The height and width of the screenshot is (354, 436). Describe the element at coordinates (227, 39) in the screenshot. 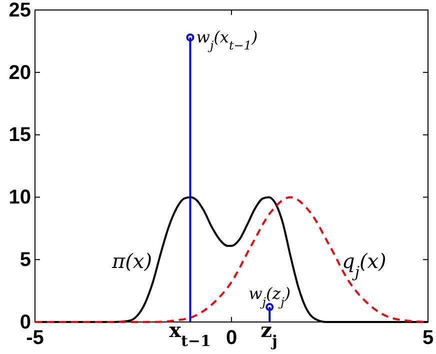

I see `annotation: w$_{j}$(x$_{t−1}$)` at that location.